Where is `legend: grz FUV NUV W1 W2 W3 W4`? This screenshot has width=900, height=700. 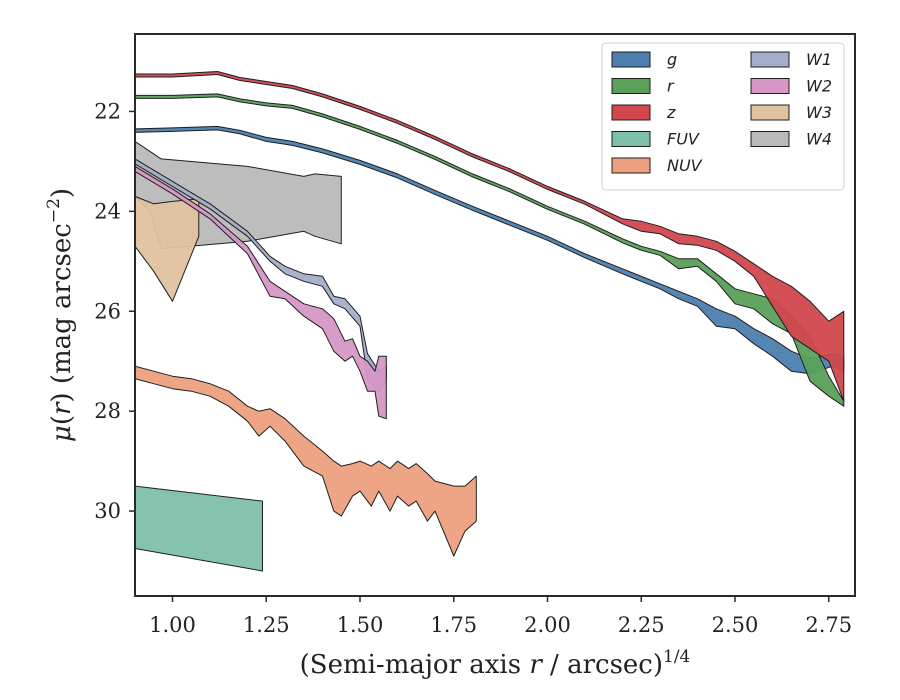
legend: grz FUV NUV W1 W2 W3 W4 is located at coordinates (723, 116).